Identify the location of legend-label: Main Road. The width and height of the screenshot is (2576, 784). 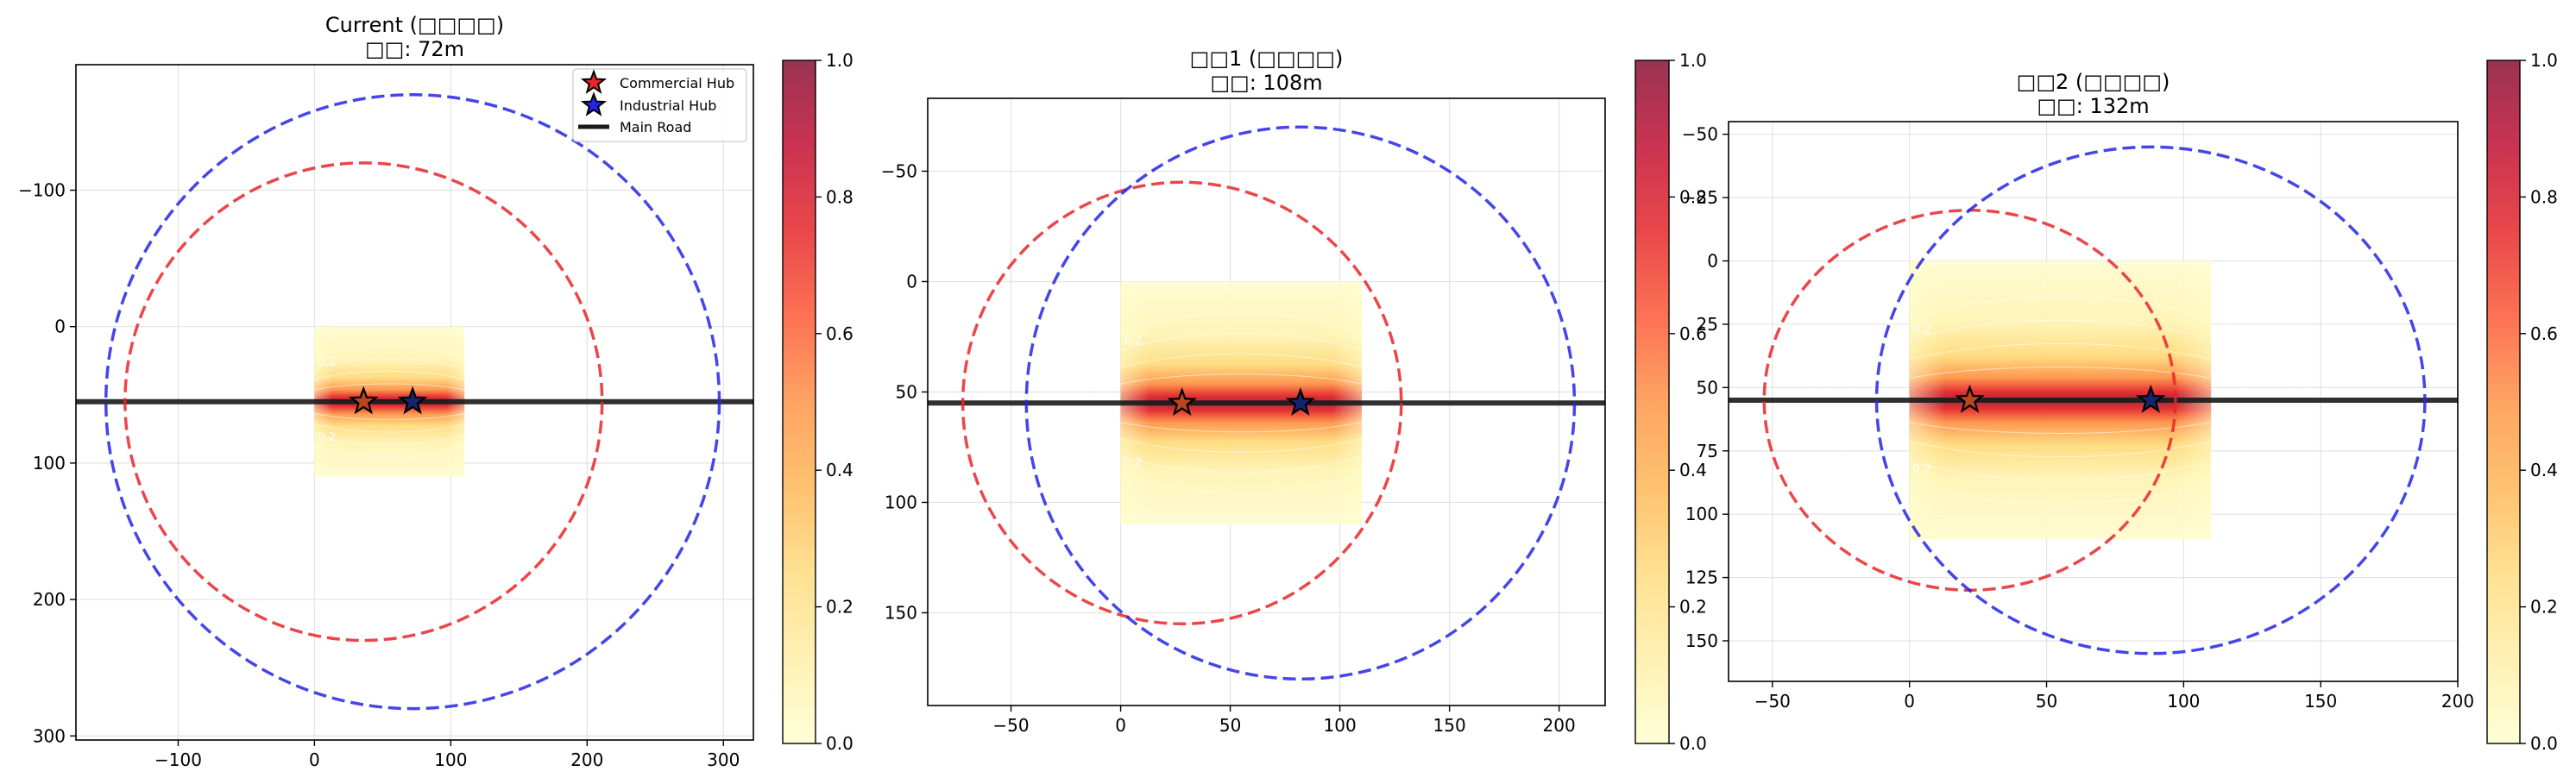
(656, 127).